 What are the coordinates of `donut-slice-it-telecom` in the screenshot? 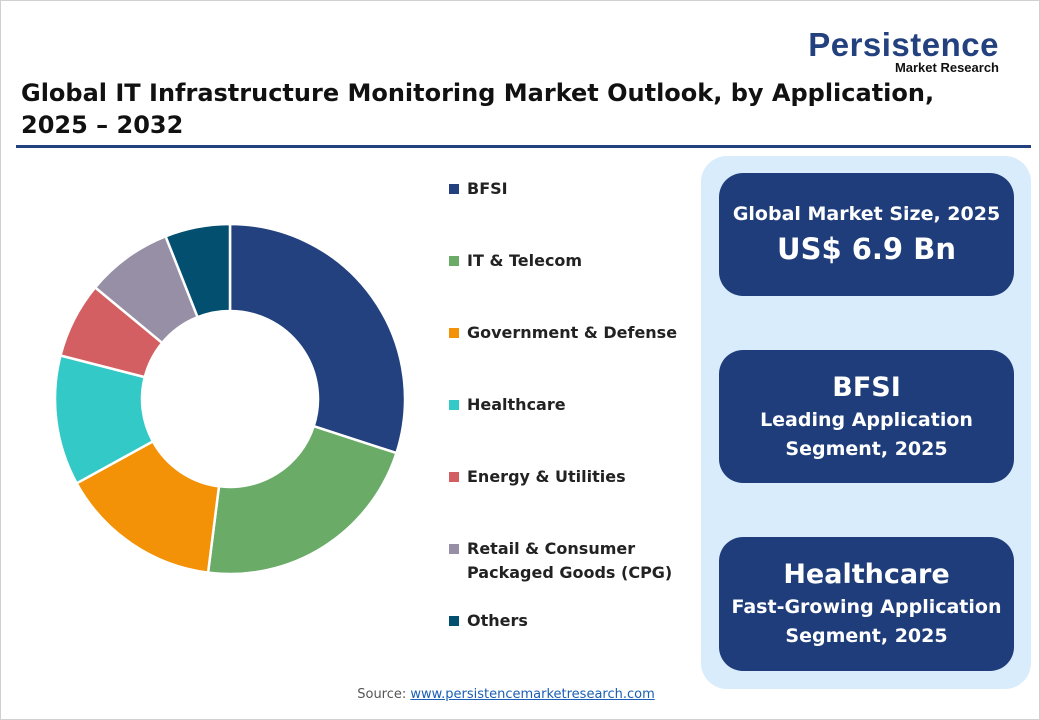 It's located at (302, 500).